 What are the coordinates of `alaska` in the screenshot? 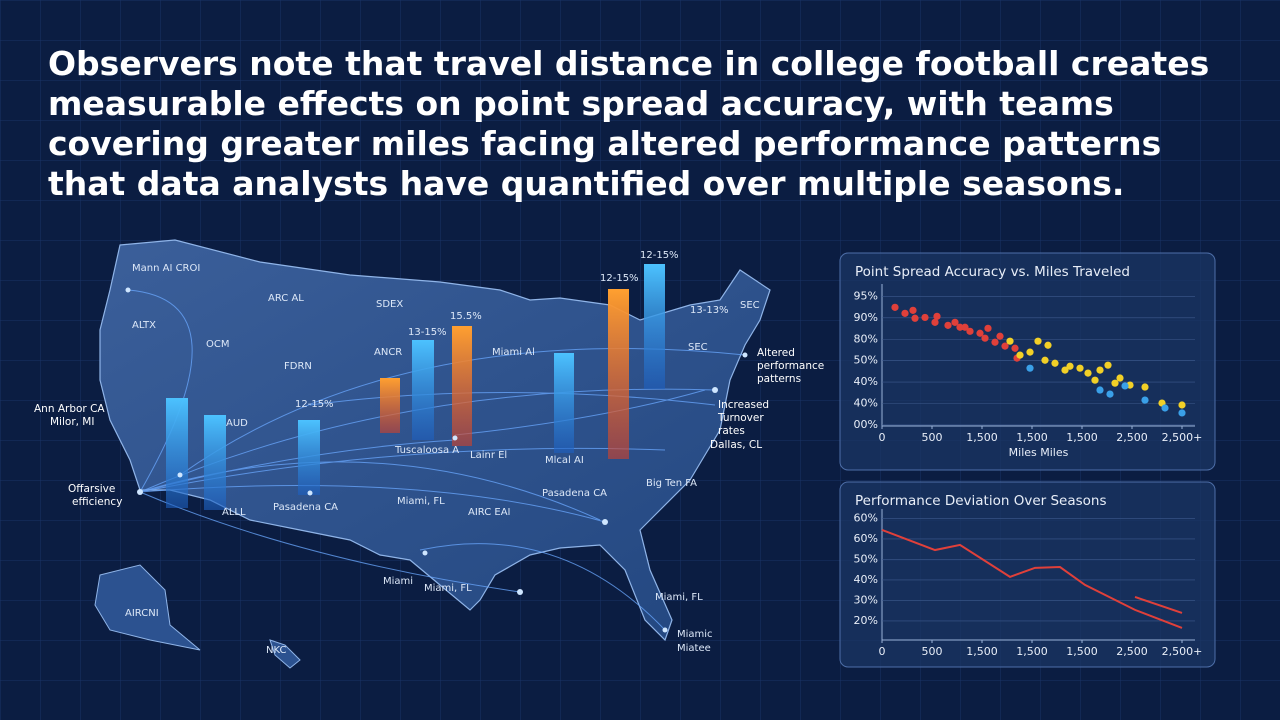 It's located at (147, 607).